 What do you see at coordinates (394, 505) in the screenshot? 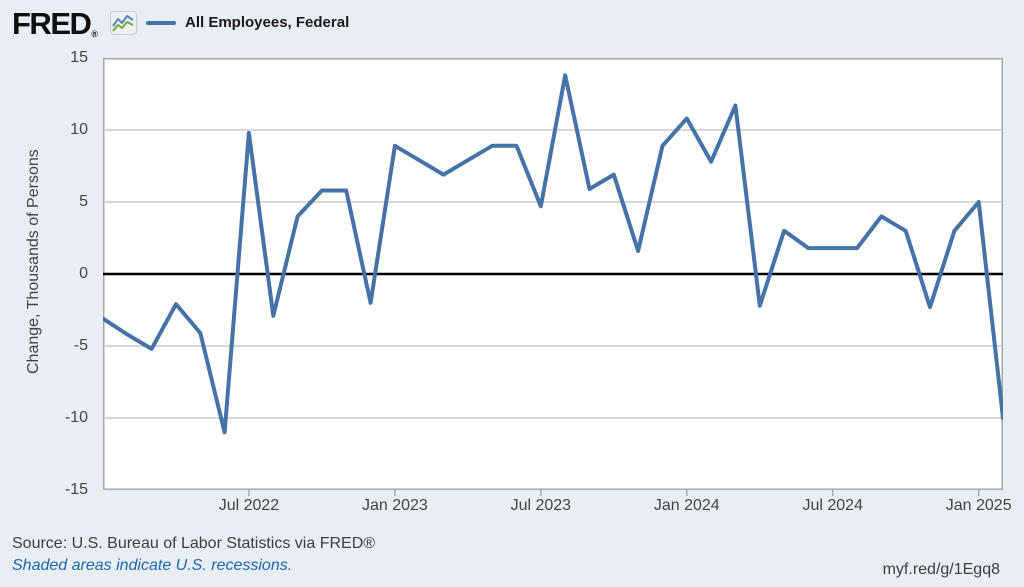
I see `x-tick-label: Jan 2023` at bounding box center [394, 505].